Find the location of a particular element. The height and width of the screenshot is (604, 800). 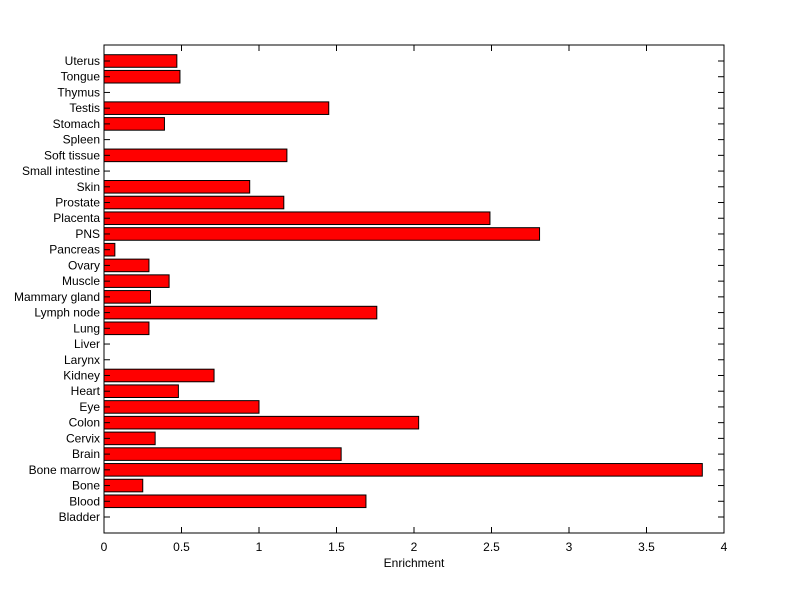

y-tick-label: Spleen is located at coordinates (81, 140).